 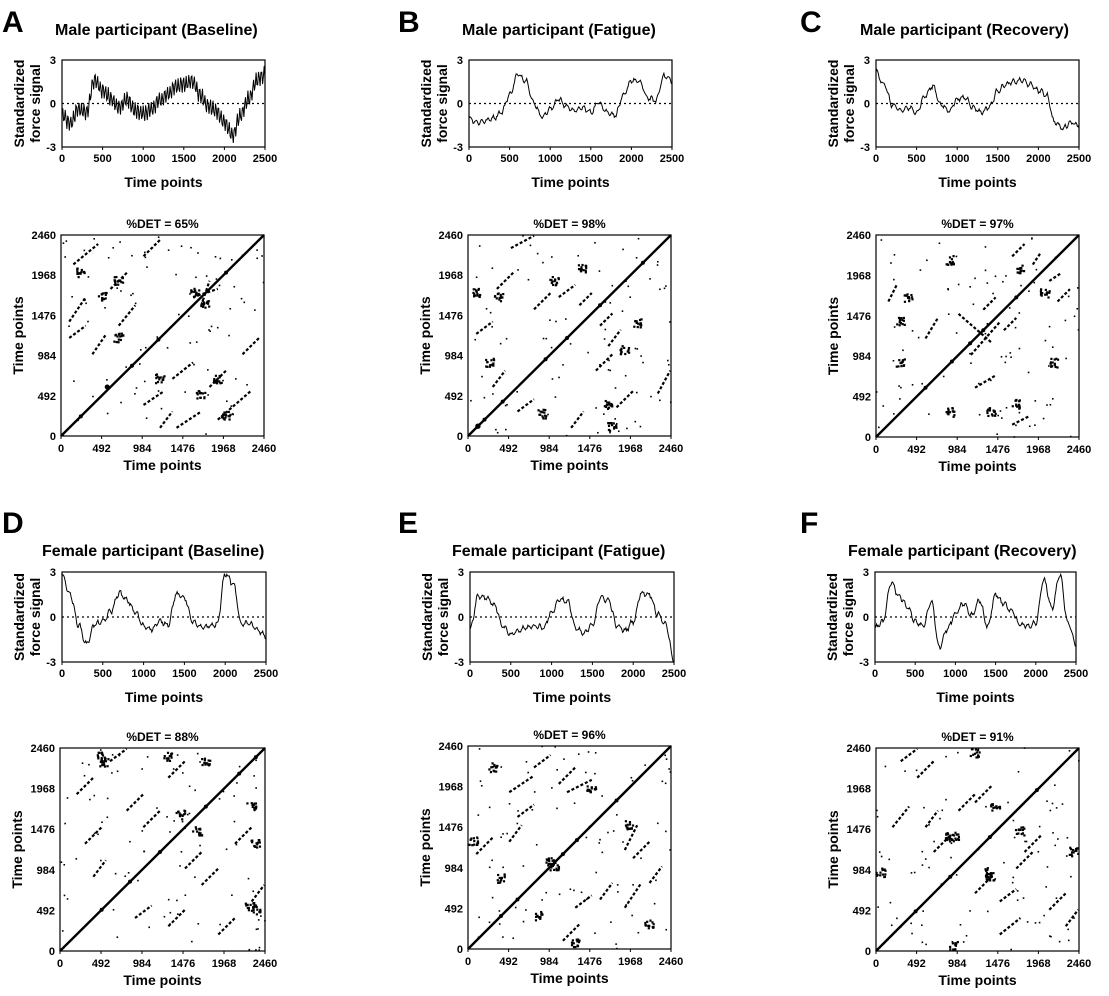 I want to click on y-tick-label: 1476, so click(x=859, y=830).